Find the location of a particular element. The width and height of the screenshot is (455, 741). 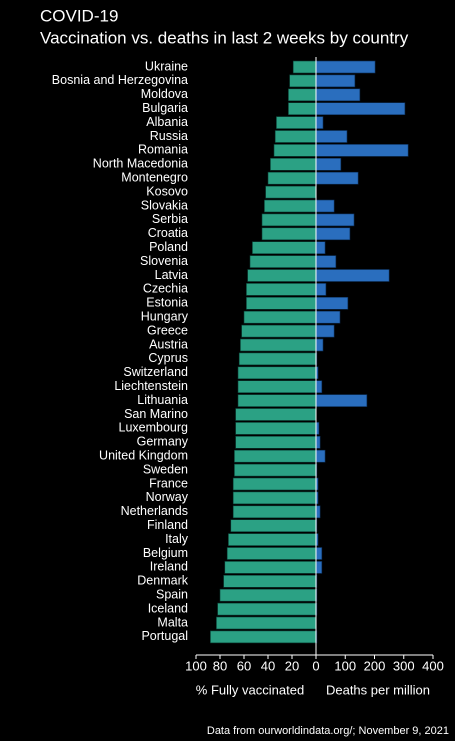

category-label: Italy is located at coordinates (177, 539).